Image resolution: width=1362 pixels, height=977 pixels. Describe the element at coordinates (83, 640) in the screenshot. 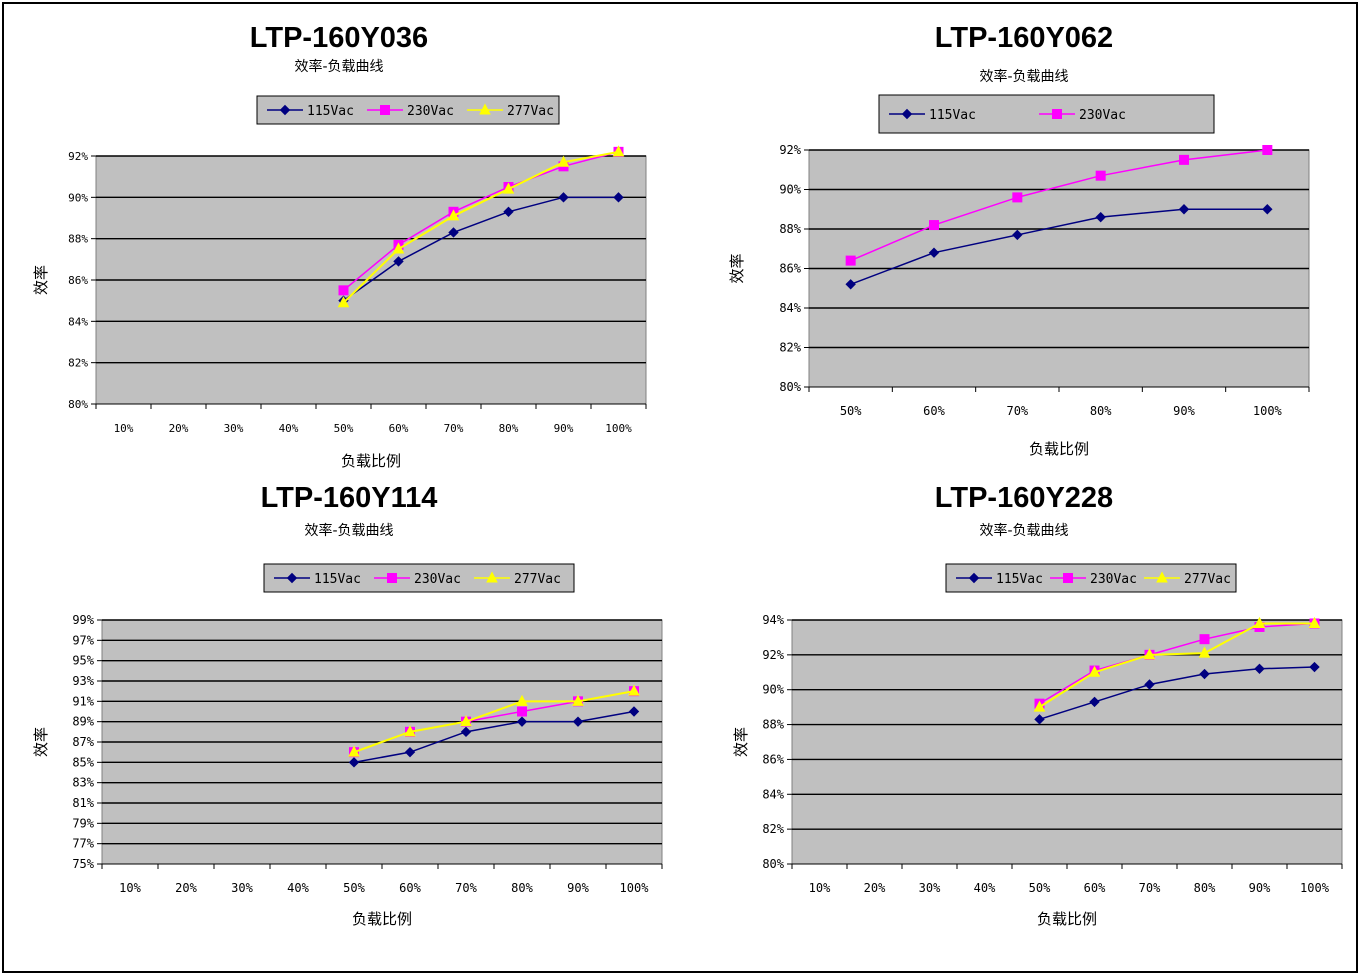

I see `y-tick-label: 97%` at that location.